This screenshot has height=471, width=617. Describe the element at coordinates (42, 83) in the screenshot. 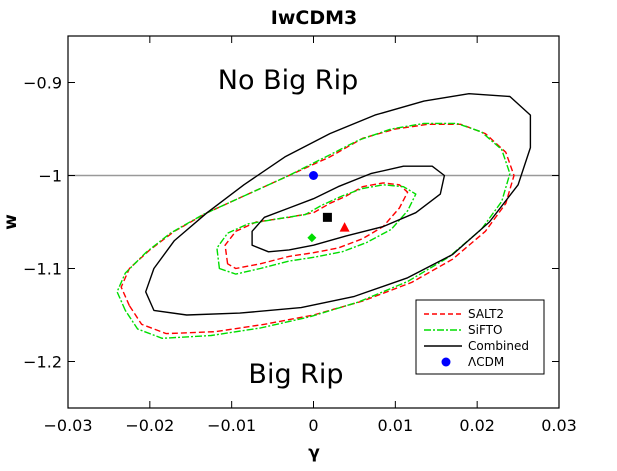

I see `y-tick-label: −0.9` at that location.